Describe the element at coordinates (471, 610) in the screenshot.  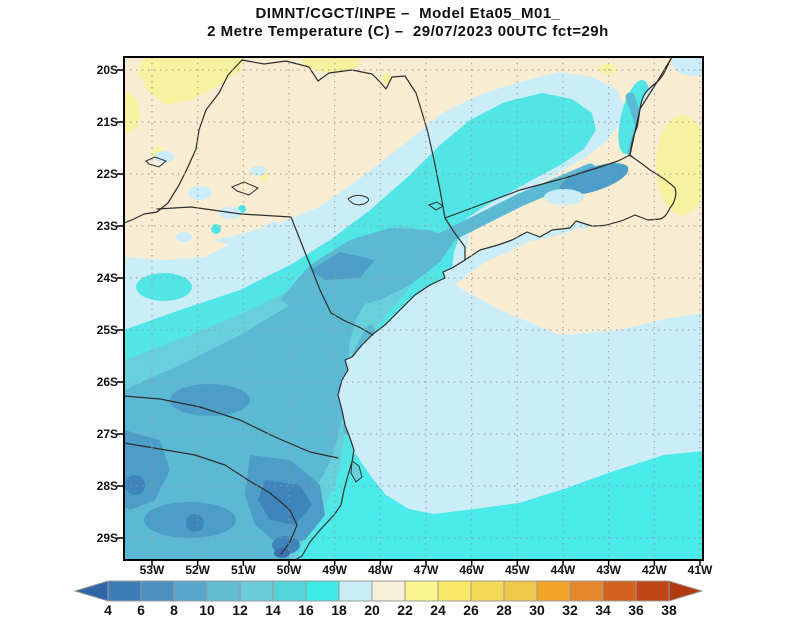
I see `colorbar-value-label: 26` at that location.